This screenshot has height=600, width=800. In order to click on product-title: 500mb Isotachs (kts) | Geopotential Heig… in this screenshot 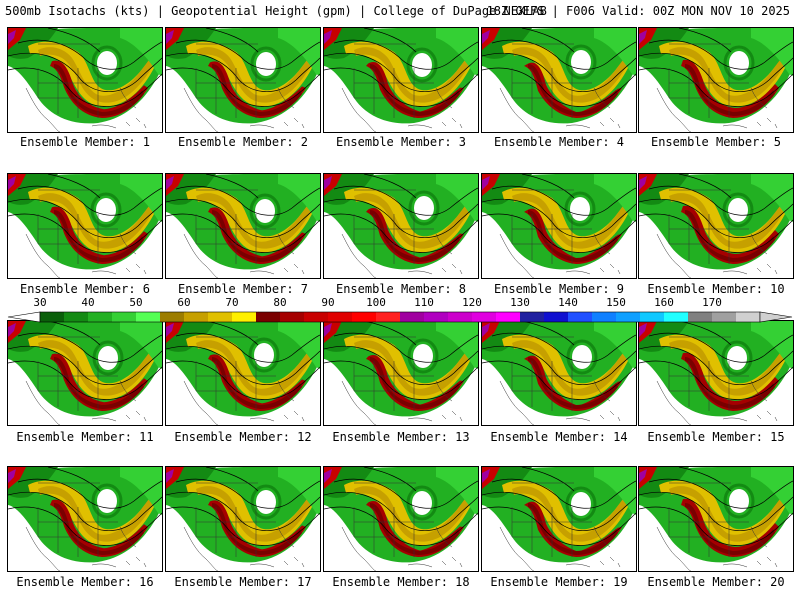, I will do `click(276, 11)`.